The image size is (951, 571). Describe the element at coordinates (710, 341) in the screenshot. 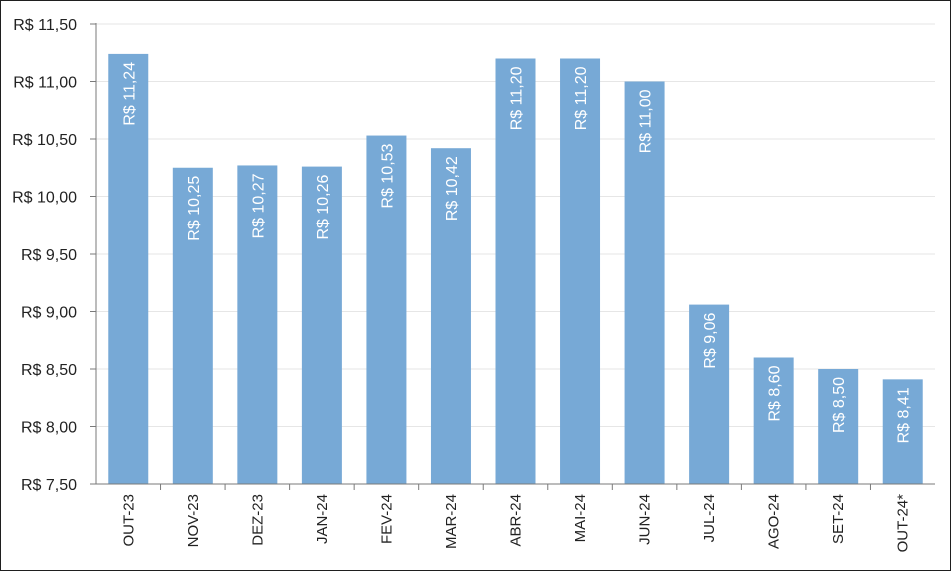

I see `data-label: R$ 9,06` at that location.